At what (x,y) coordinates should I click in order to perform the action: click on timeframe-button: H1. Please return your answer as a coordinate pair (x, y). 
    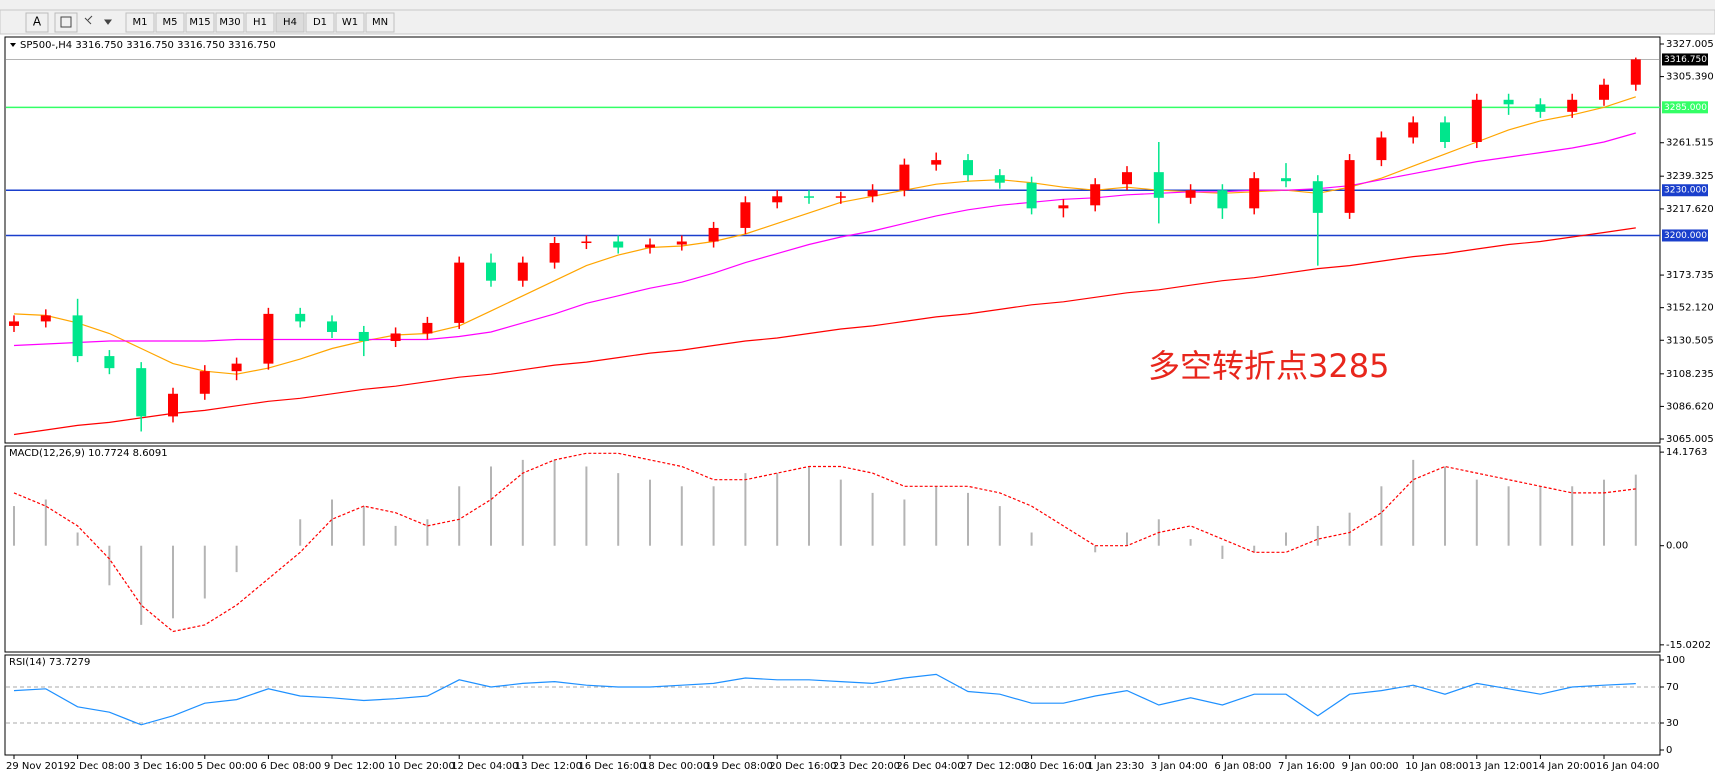
    Looking at the image, I should click on (260, 22).